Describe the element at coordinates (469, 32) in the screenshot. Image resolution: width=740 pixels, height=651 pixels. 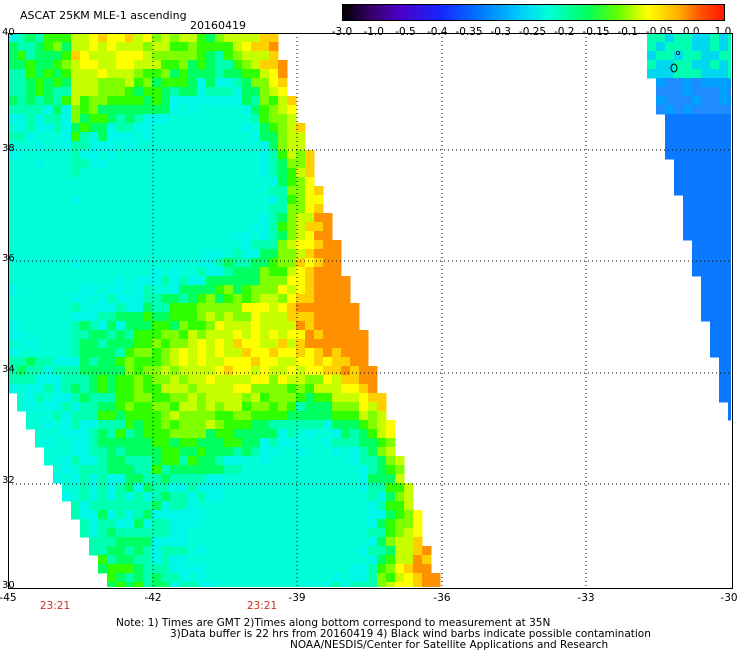
I see `colorbar-tick-label: -0.35` at that location.